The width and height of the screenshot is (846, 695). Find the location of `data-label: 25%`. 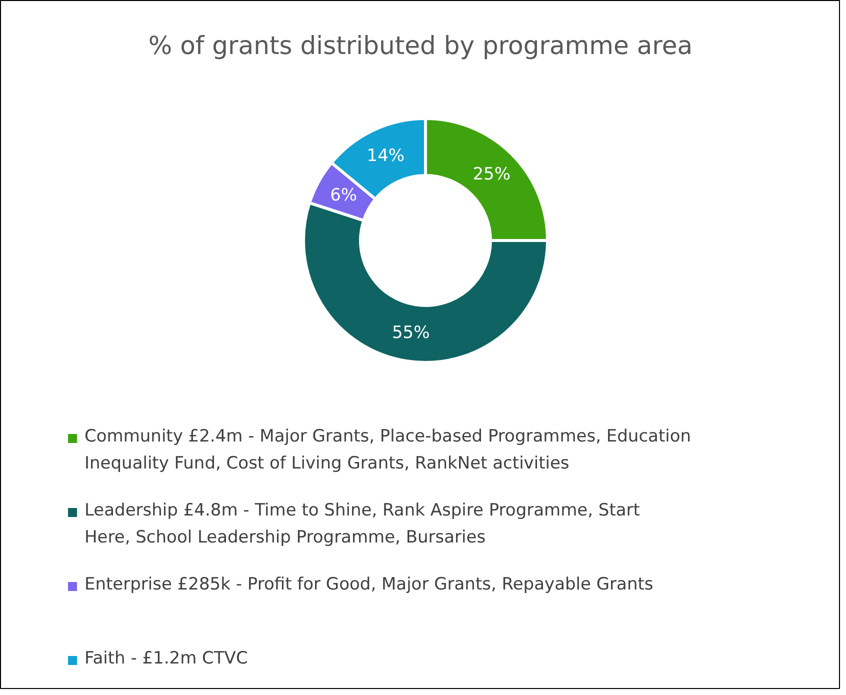

data-label: 25% is located at coordinates (491, 174).